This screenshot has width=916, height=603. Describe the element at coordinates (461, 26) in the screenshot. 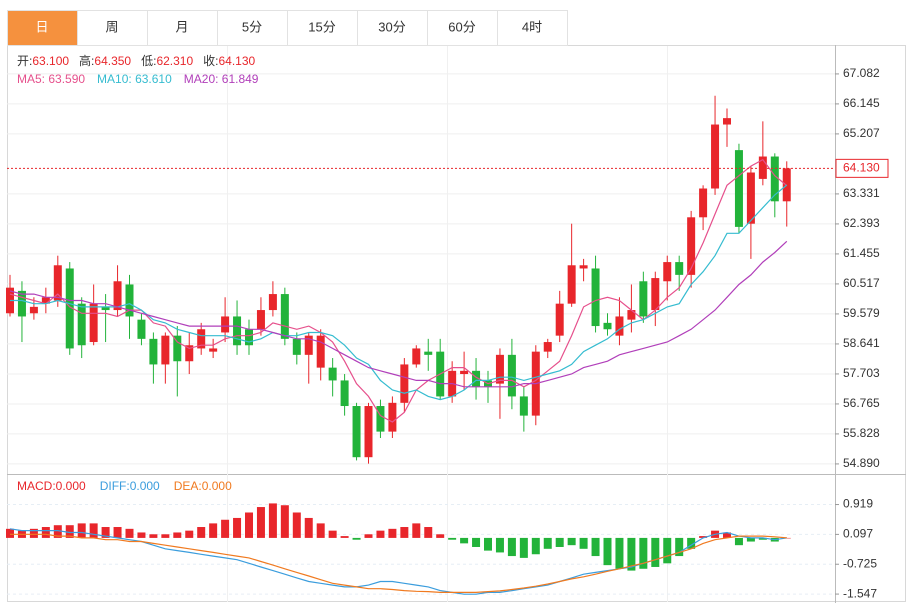

I see `tab-label: 60分` at that location.